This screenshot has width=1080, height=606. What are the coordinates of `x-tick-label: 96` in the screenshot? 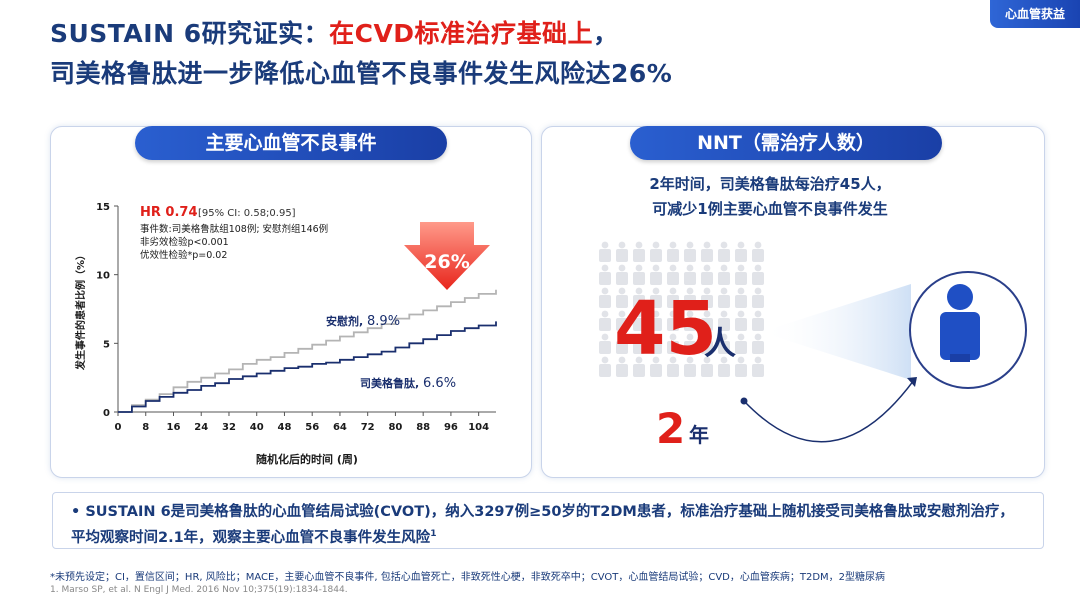 It's located at (451, 427).